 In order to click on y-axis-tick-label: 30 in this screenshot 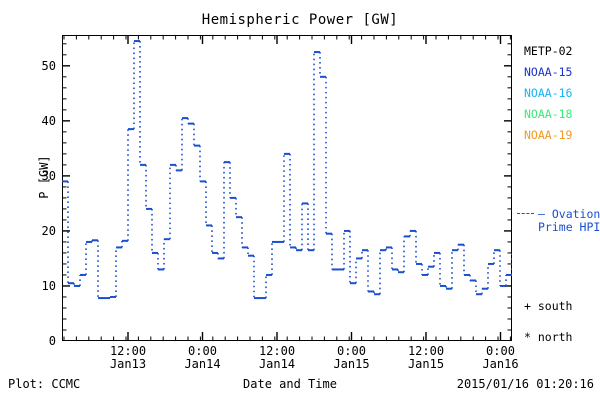, I will do `click(48, 175)`.